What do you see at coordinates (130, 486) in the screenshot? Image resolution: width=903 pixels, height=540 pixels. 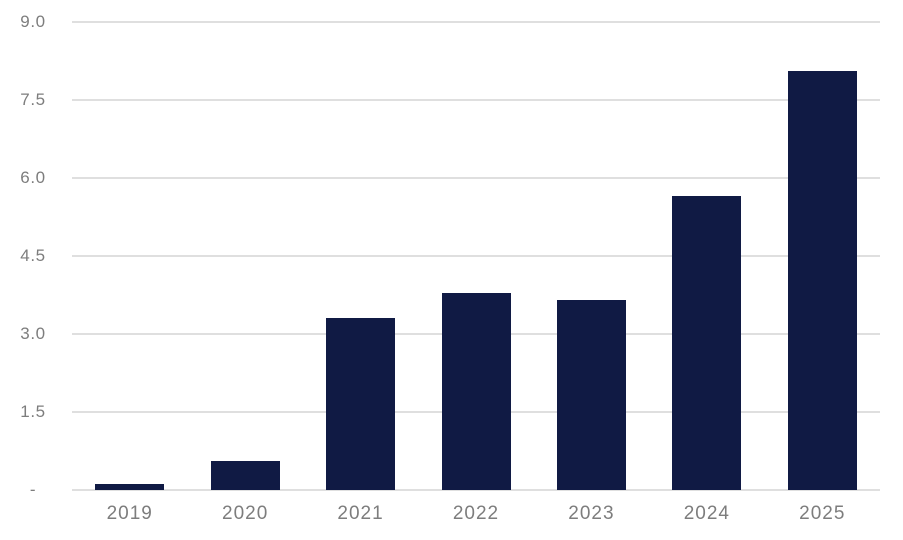 I see `bar-2019` at bounding box center [130, 486].